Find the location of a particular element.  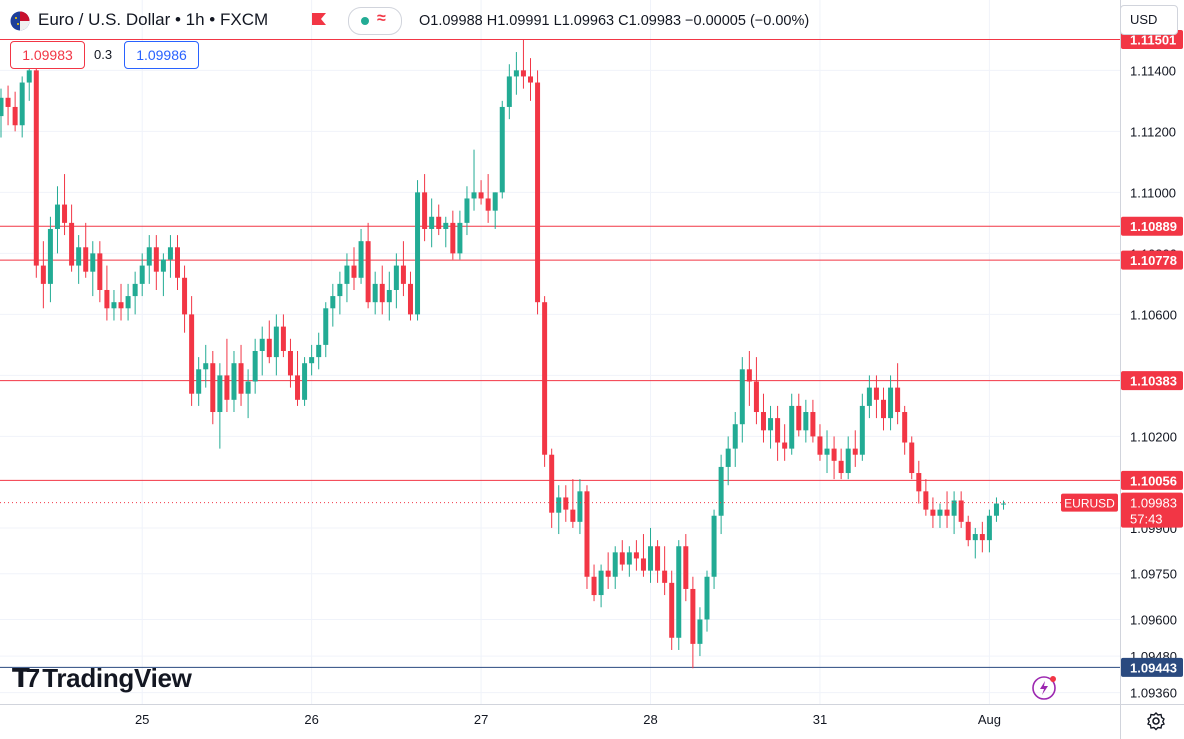

buy-price-button: 1.09986 is located at coordinates (161, 55).